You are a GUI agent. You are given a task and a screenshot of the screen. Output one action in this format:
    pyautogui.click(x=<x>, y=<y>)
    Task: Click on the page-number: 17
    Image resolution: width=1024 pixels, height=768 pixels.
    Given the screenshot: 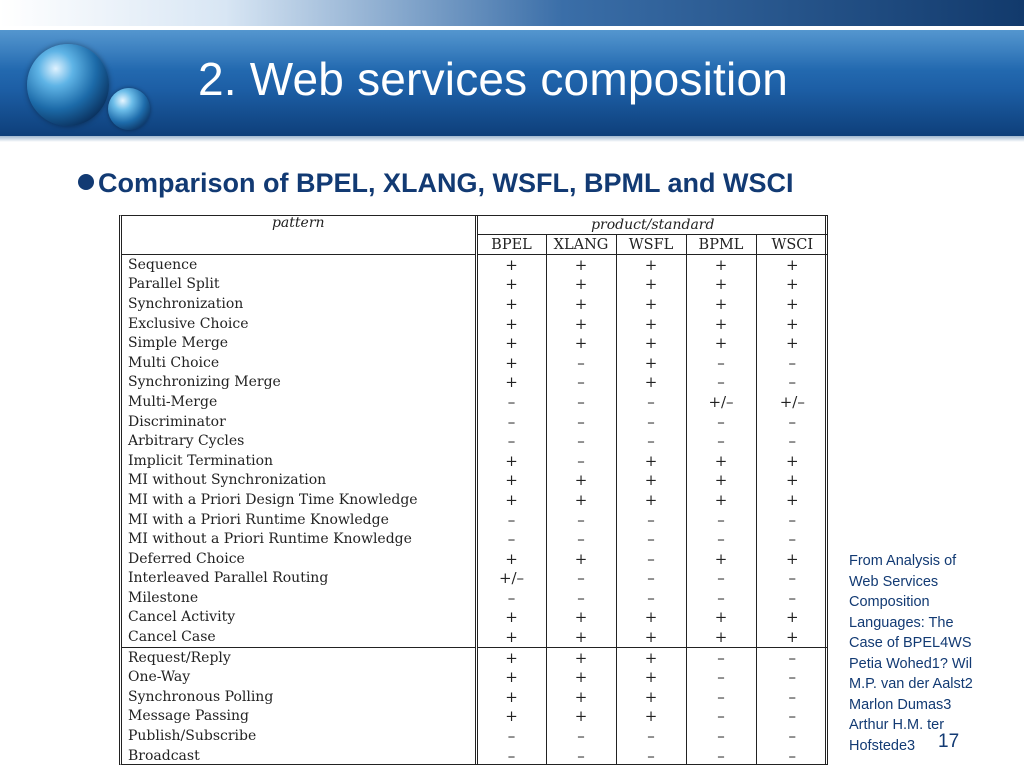 What is the action you would take?
    pyautogui.click(x=949, y=741)
    